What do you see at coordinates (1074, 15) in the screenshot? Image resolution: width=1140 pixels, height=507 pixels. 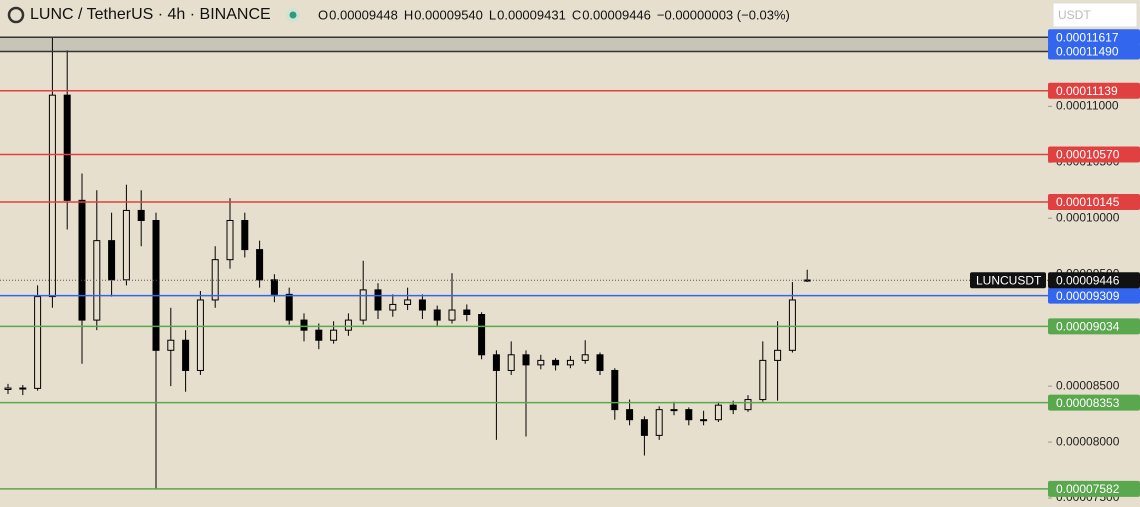 I see `currency: USDT` at bounding box center [1074, 15].